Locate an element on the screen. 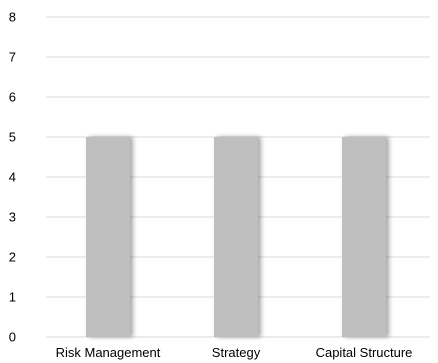 Image resolution: width=438 pixels, height=363 pixels. x-category-label: Risk Management is located at coordinates (108, 352).